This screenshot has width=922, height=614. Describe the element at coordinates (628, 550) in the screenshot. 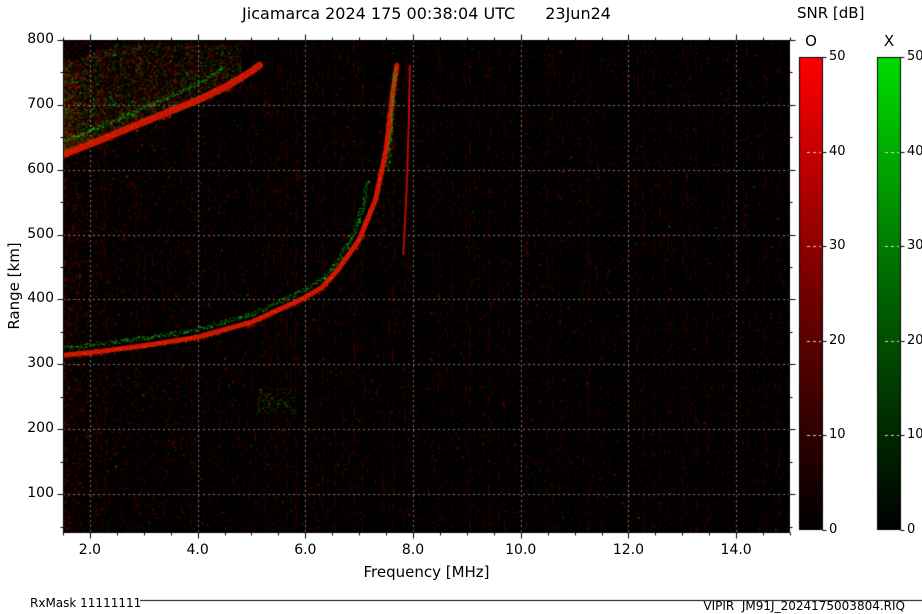

I see `x-tick-label: 12.0` at that location.